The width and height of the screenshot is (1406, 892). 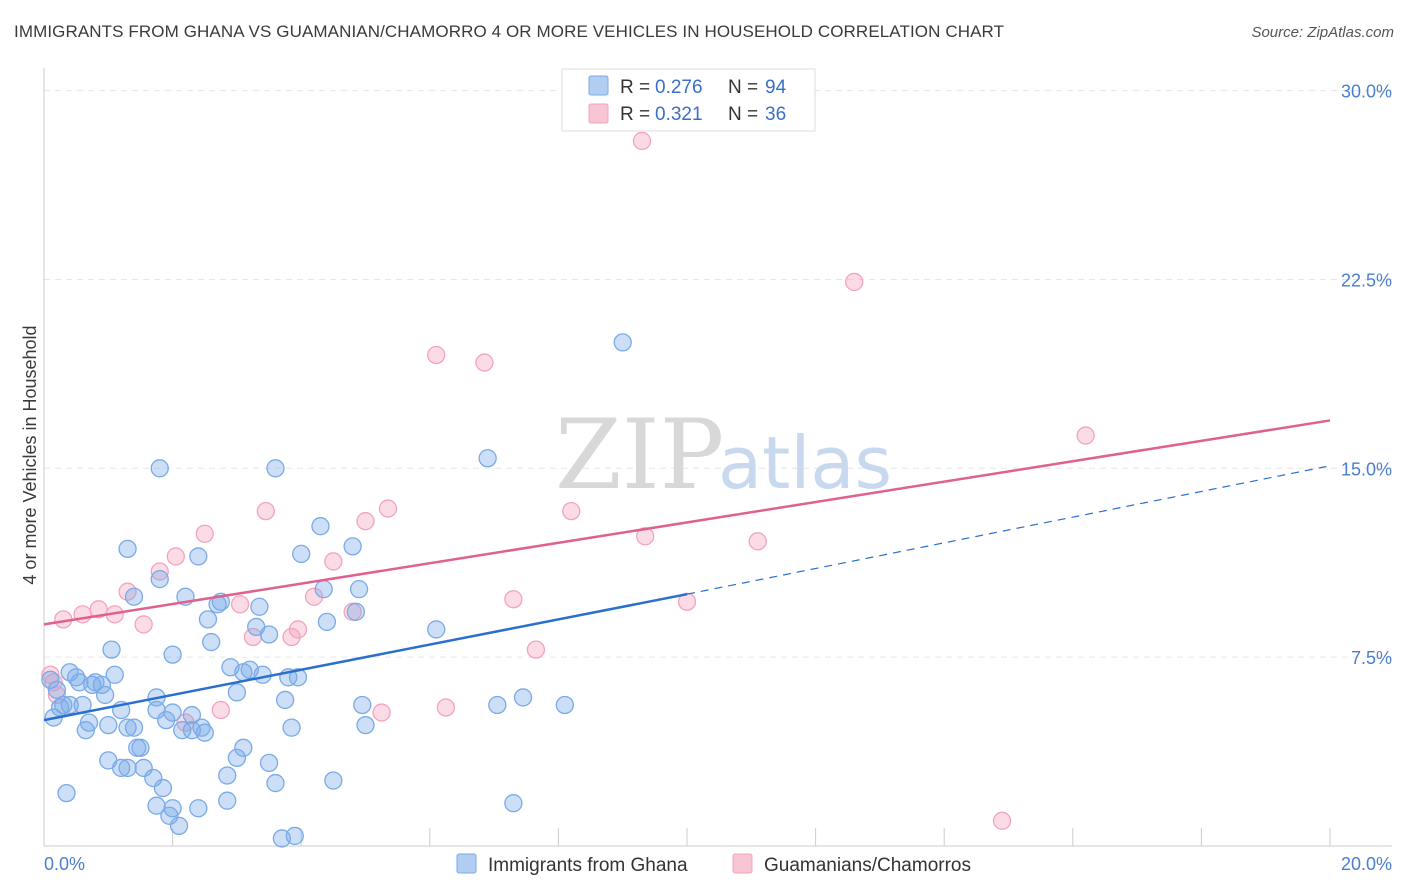 I want to click on bottom-legend-swatch-ghana, so click(x=466, y=863).